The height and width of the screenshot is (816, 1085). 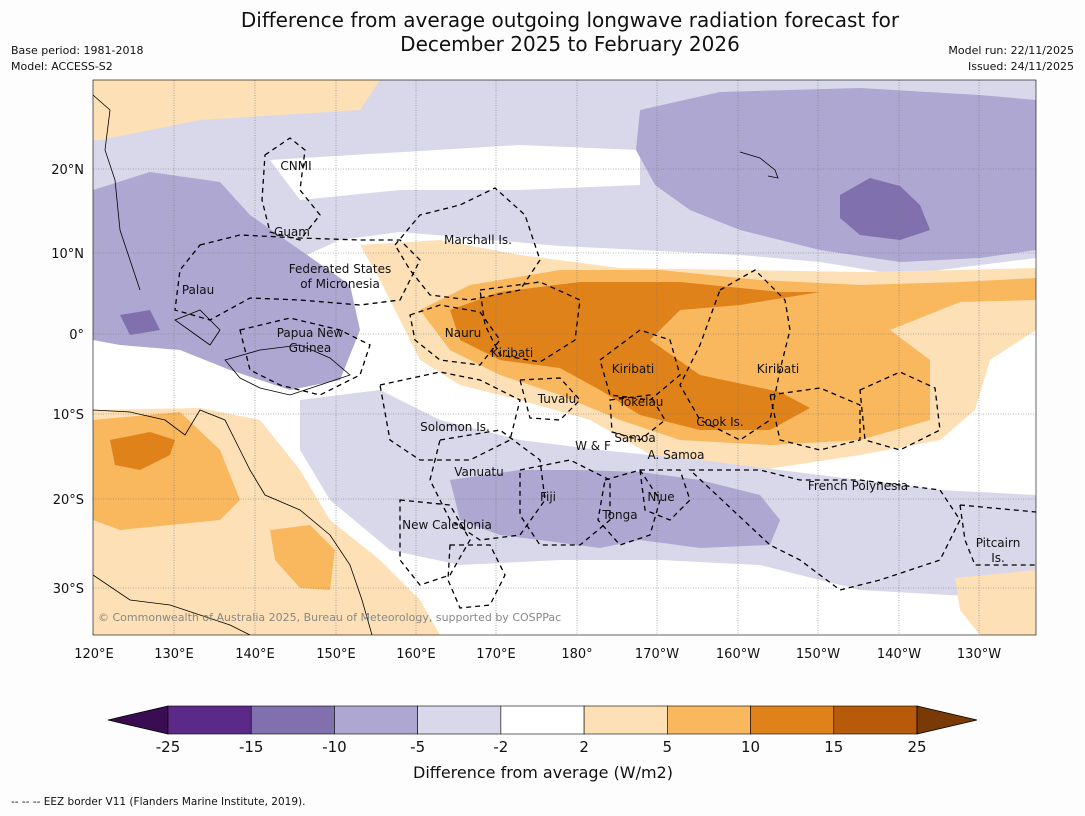 What do you see at coordinates (979, 654) in the screenshot?
I see `lon-label: 130°W` at bounding box center [979, 654].